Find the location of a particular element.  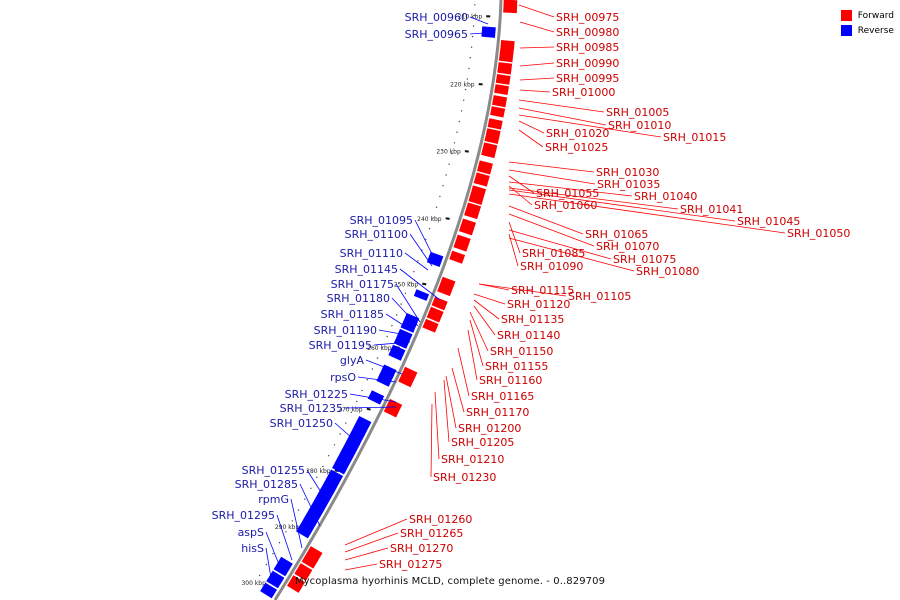

reverse-gene-label: SRH_01235 is located at coordinates (311, 408).